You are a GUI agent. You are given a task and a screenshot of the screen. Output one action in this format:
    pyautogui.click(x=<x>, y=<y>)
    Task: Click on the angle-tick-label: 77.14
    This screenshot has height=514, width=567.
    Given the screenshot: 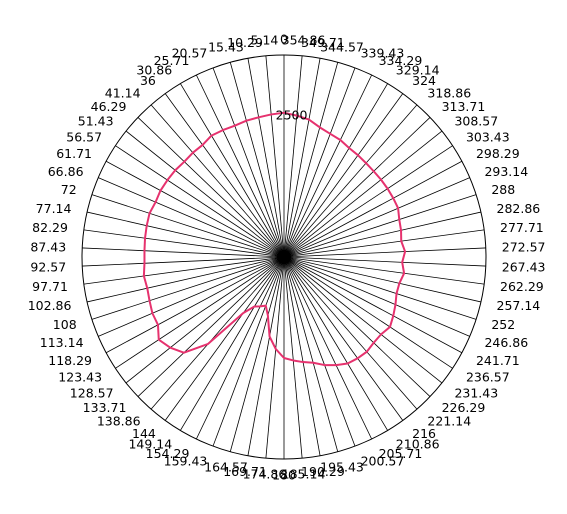 What is the action you would take?
    pyautogui.click(x=54, y=208)
    